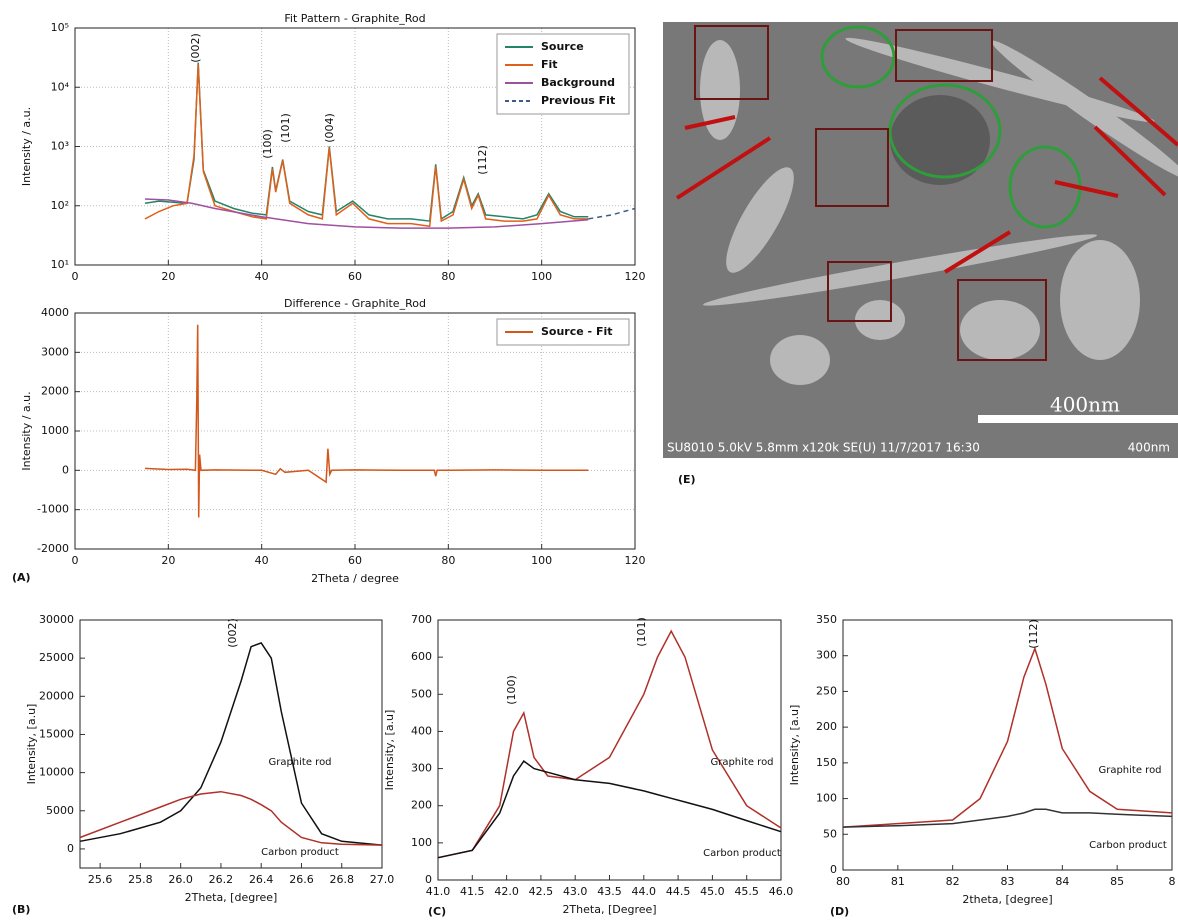 The height and width of the screenshot is (923, 1178). Describe the element at coordinates (231, 897) in the screenshot. I see `x-axis-label: 2Theta, [degree]` at that location.